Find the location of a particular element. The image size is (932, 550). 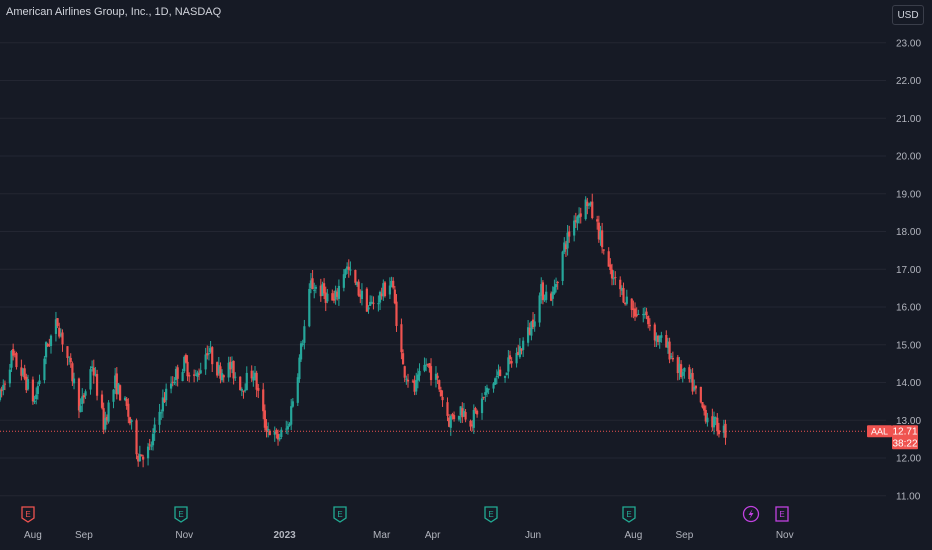

y-tick-label: 12.00 is located at coordinates (908, 459).